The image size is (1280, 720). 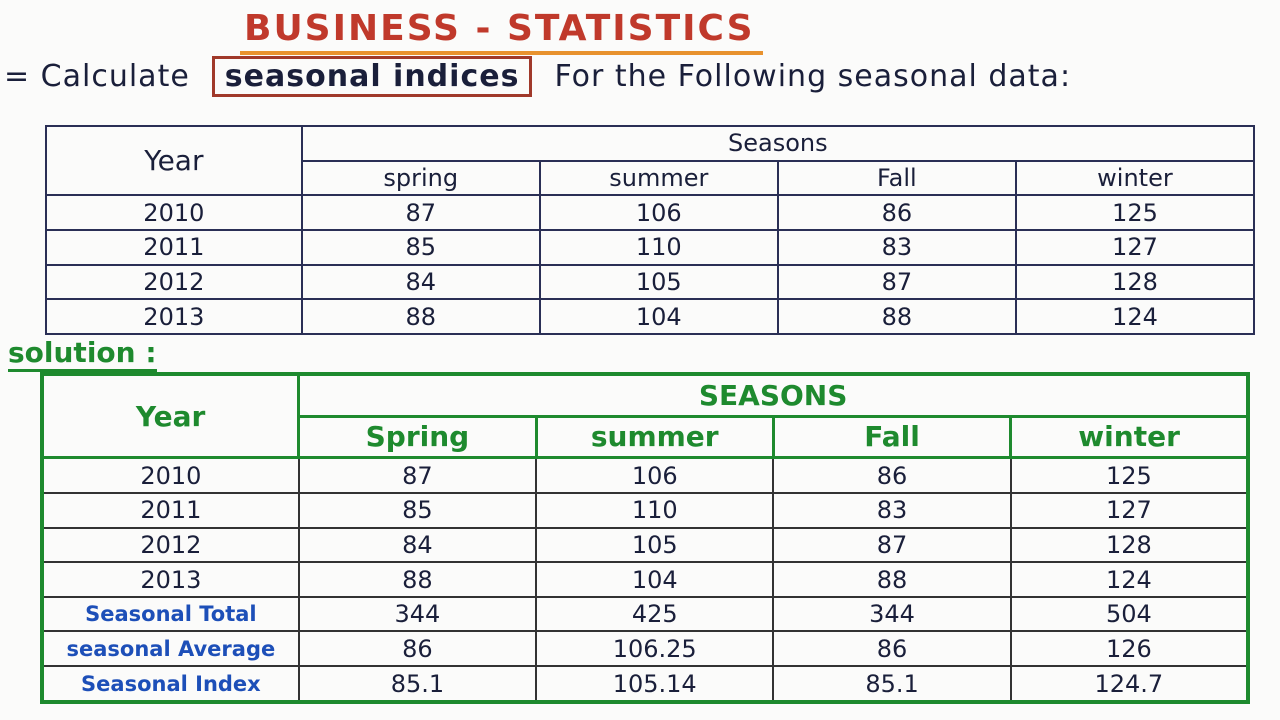 I want to click on summary-cell: 504, so click(x=1129, y=614).